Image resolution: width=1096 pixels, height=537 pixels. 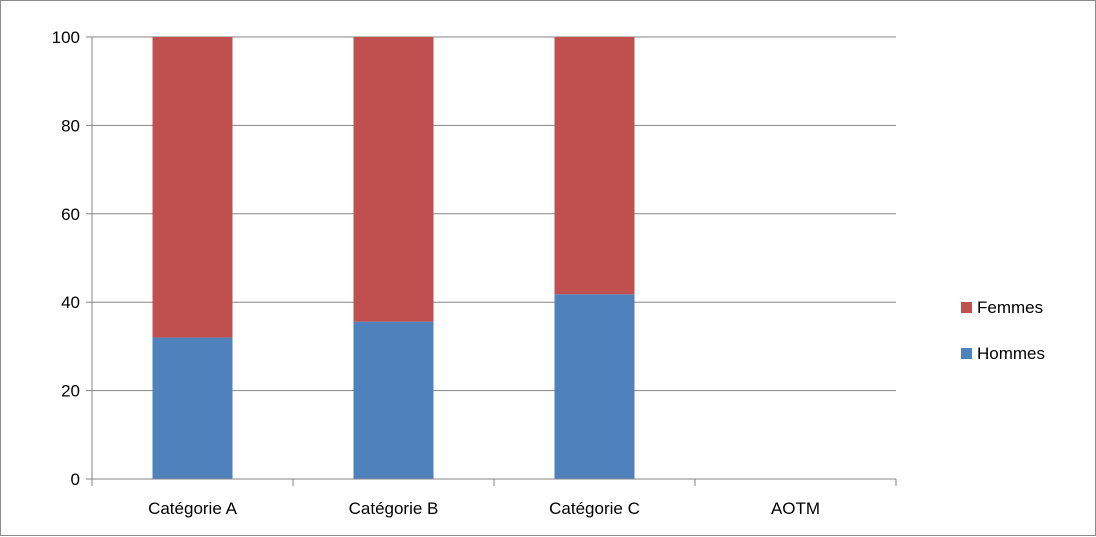 What do you see at coordinates (1010, 307) in the screenshot?
I see `legend-label-femmes: Femmes` at bounding box center [1010, 307].